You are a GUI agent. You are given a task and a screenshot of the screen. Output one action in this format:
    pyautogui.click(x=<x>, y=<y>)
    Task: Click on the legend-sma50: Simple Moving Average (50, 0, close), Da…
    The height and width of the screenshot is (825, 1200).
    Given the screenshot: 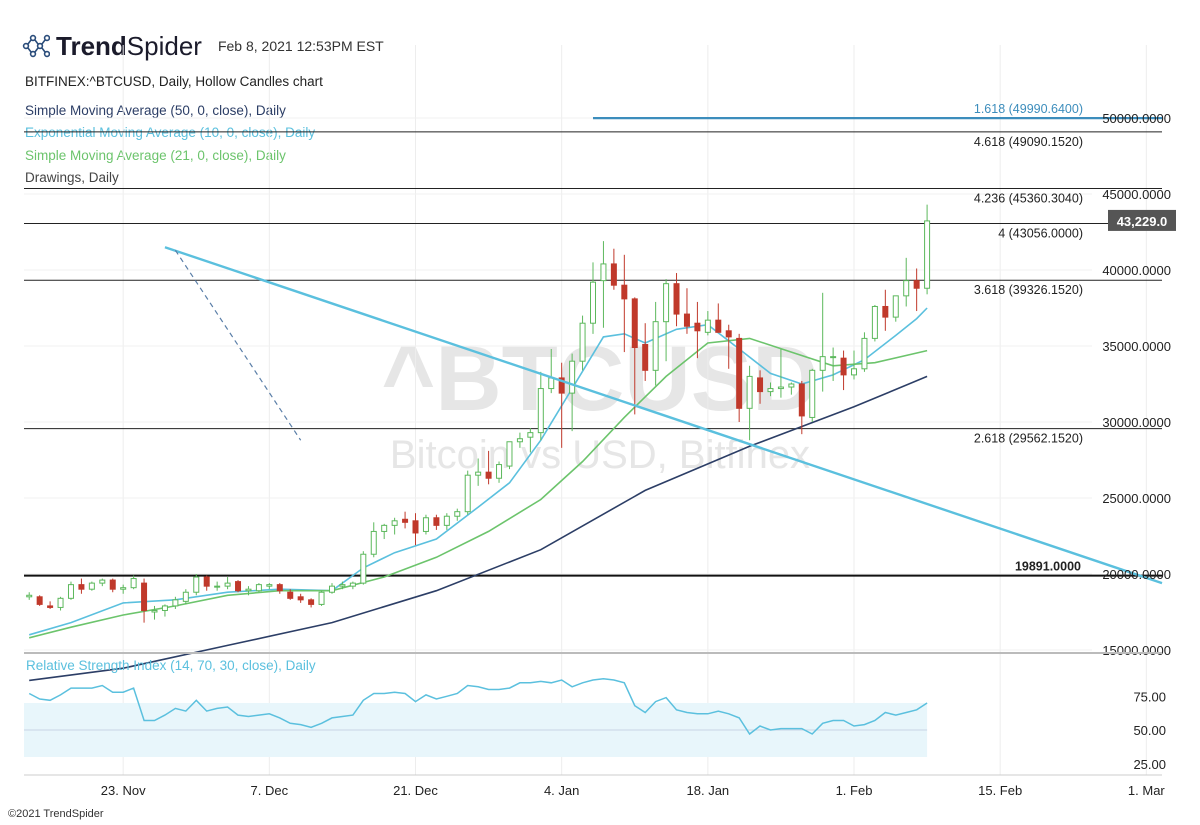 What is the action you would take?
    pyautogui.click(x=155, y=110)
    